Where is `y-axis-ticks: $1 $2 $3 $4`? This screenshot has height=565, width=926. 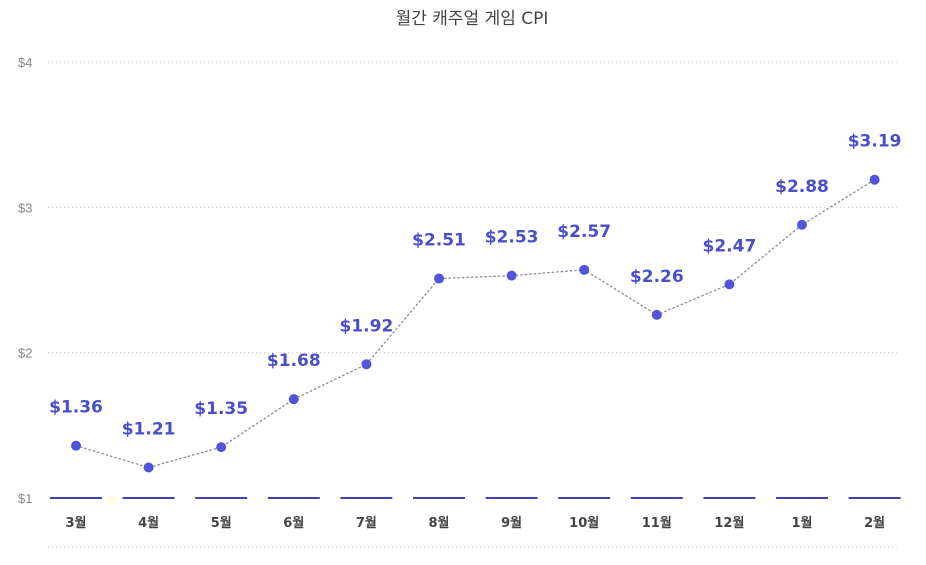 y-axis-ticks: $1 $2 $3 $4 is located at coordinates (25, 280).